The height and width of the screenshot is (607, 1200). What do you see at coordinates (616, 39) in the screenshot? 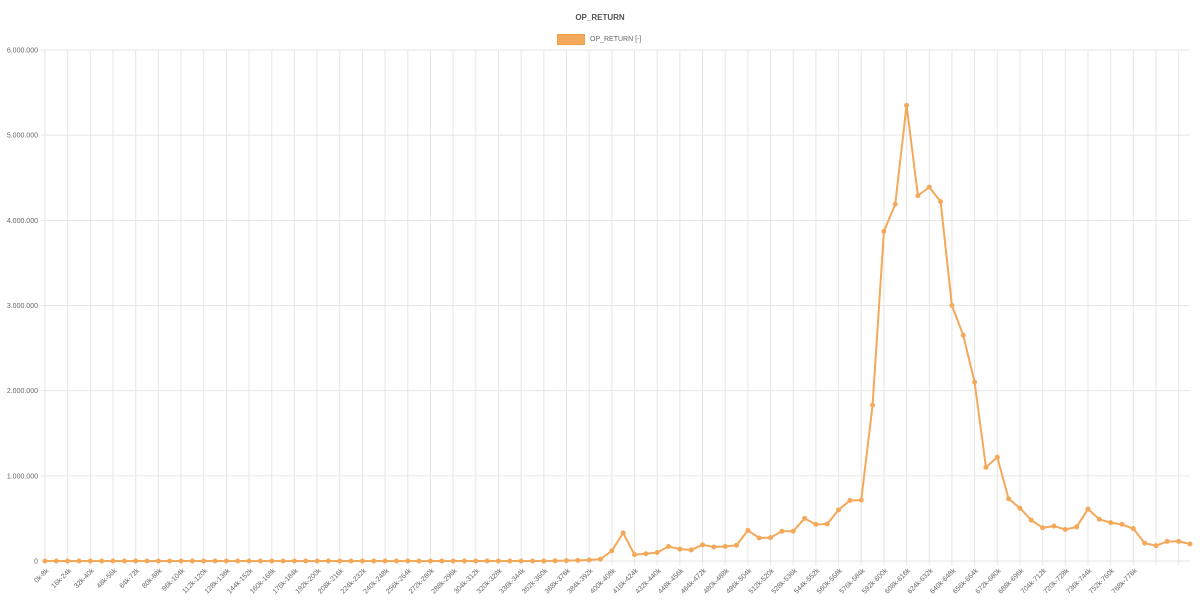
I see `legend-label: OP_RETURN [-]` at bounding box center [616, 39].